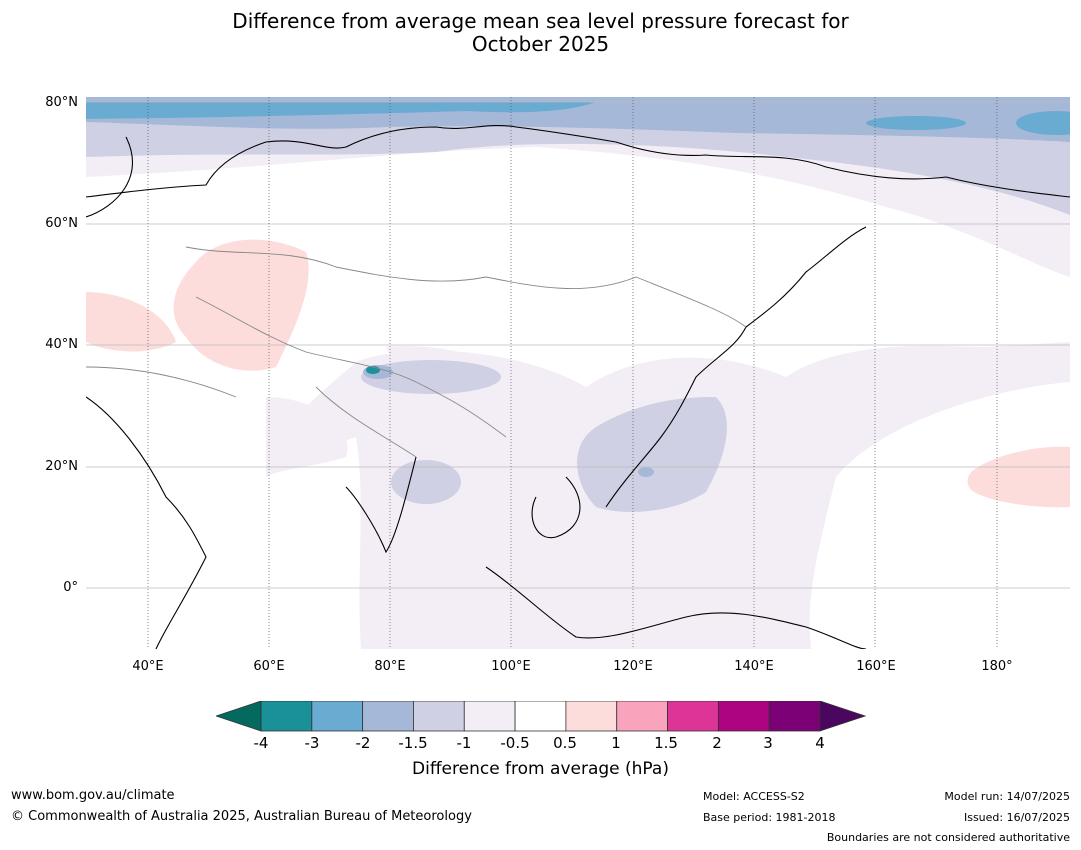 The image size is (1081, 850). What do you see at coordinates (312, 743) in the screenshot?
I see `colorbar-tick: -3` at bounding box center [312, 743].